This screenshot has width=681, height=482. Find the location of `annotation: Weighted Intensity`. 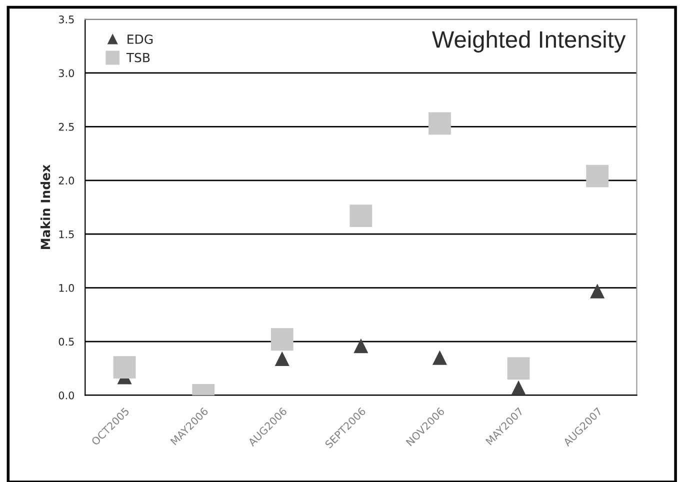

annotation: Weighted Intensity is located at coordinates (529, 41).